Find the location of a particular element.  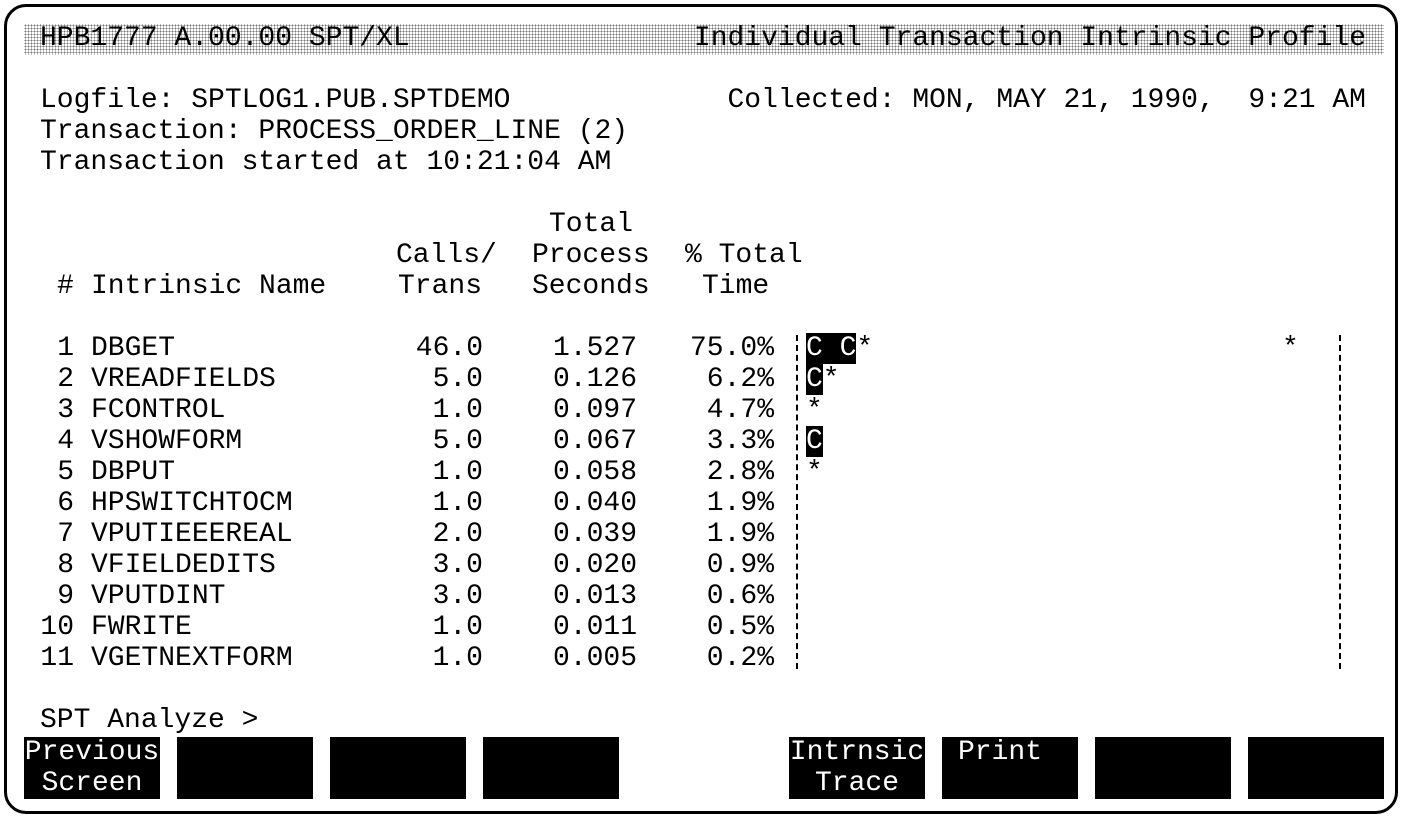

softkey-label: Print is located at coordinates (1000, 752).